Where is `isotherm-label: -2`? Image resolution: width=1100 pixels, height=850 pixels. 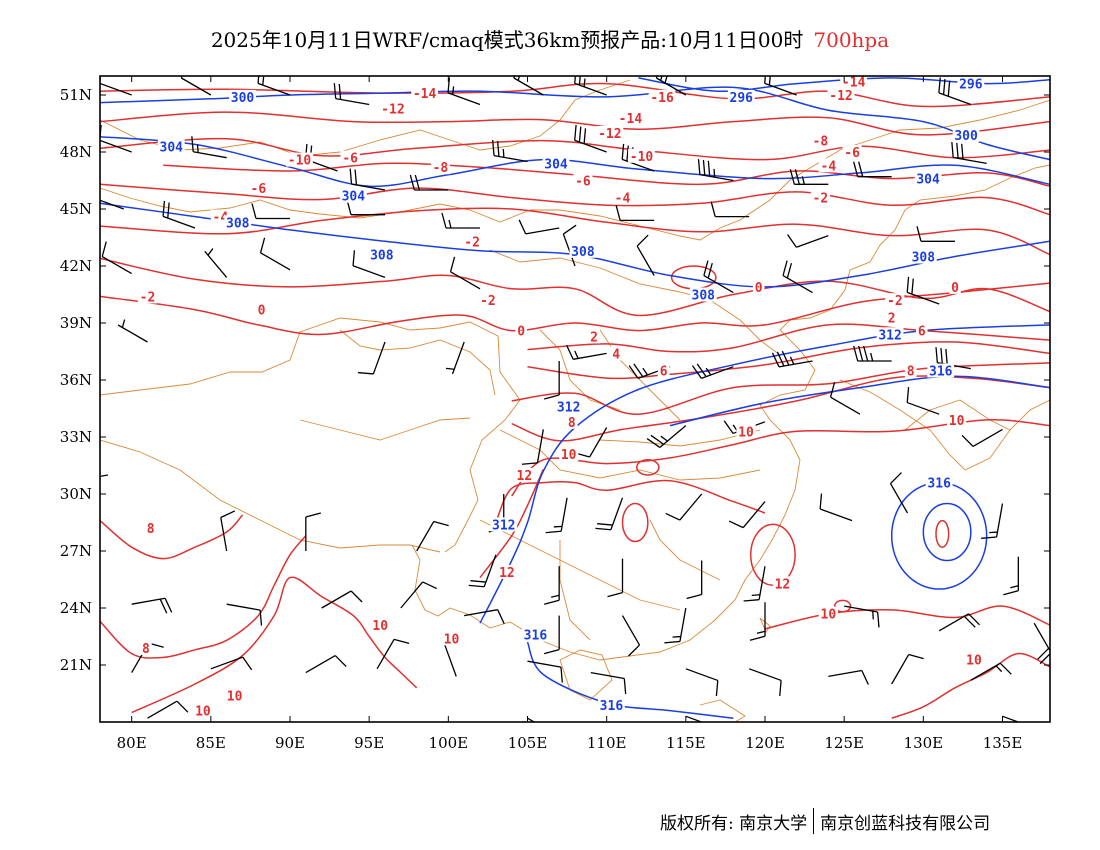
isotherm-label: -2 is located at coordinates (472, 242).